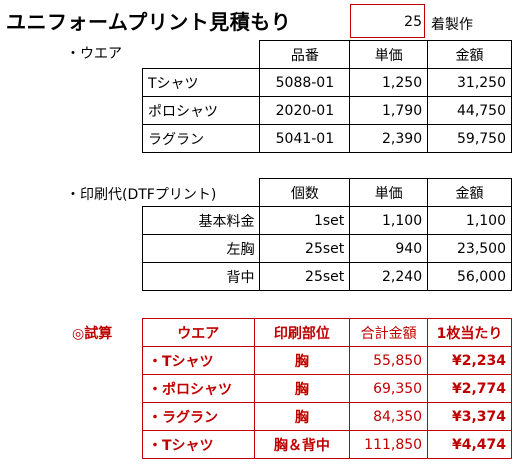 The width and height of the screenshot is (522, 474). I want to click on table-row: 背中 25set 2,240 56,000, so click(326, 276).